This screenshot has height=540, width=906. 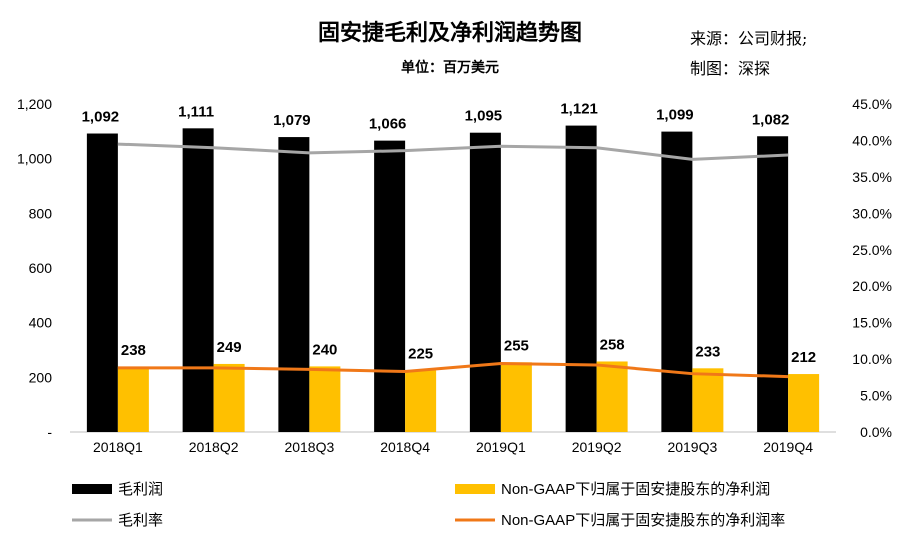 What do you see at coordinates (635, 489) in the screenshot?
I see `legend-net-profit-label: Non-GAAP下归属于固安捷股东的净利润` at bounding box center [635, 489].